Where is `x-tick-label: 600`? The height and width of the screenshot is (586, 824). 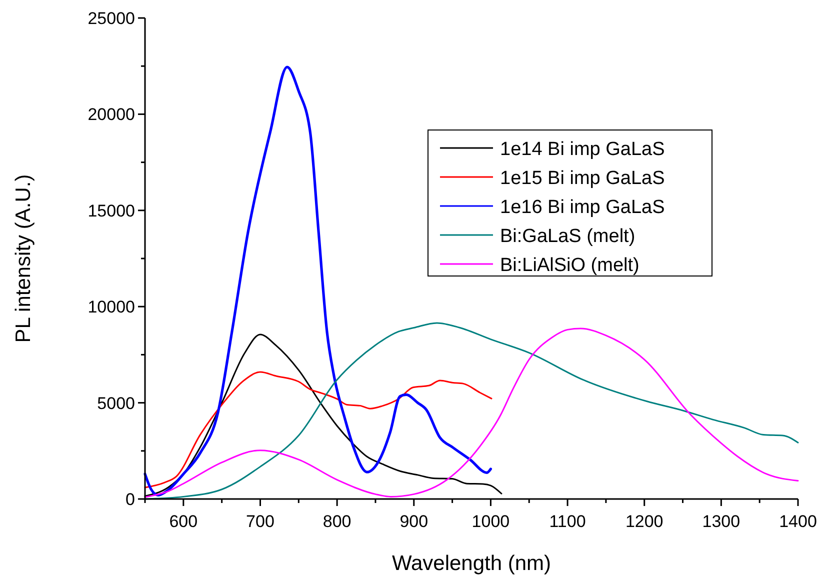 x-tick-label: 600 is located at coordinates (183, 521).